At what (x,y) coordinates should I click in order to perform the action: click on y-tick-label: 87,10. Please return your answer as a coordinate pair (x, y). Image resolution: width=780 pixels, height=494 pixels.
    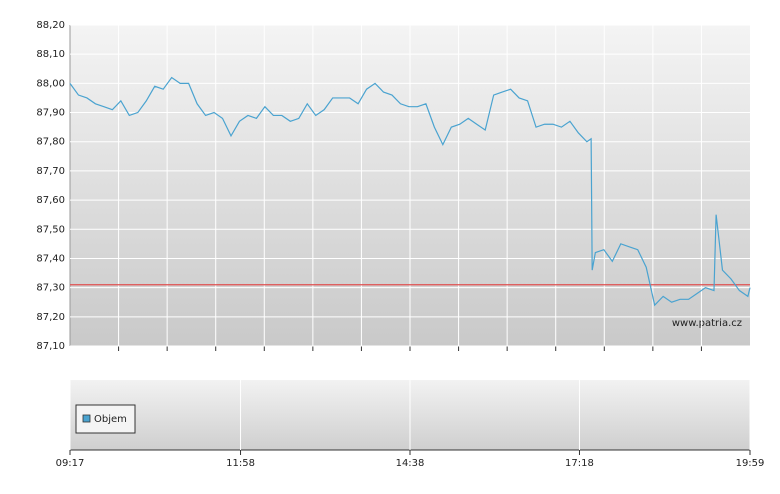
    Looking at the image, I should click on (50, 346).